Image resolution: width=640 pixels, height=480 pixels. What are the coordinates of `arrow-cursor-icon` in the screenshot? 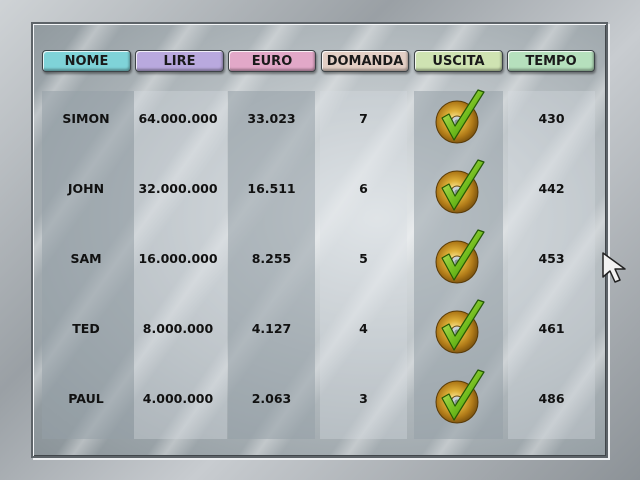 It's located at (614, 267).